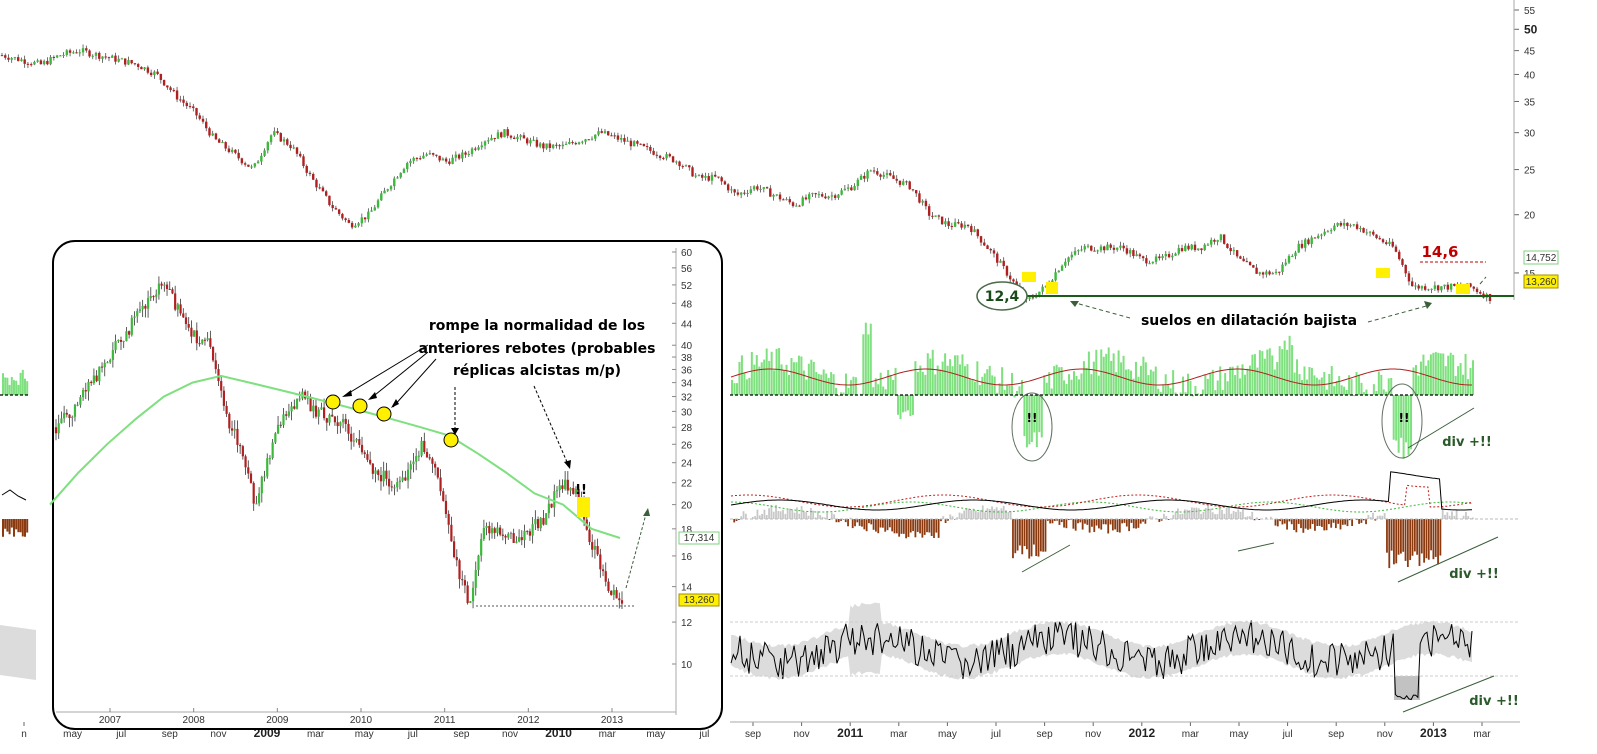 Image resolution: width=1597 pixels, height=754 pixels. What do you see at coordinates (1246, 281) in the screenshot?
I see `main-highlight-markers` at bounding box center [1246, 281].